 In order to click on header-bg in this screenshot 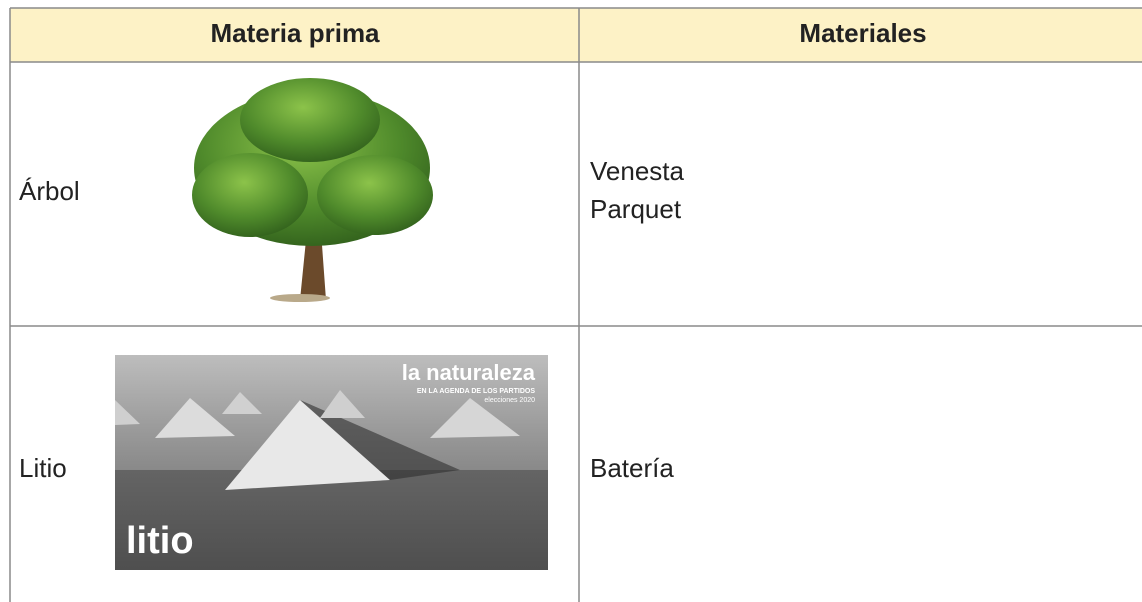, I will do `click(576, 35)`.